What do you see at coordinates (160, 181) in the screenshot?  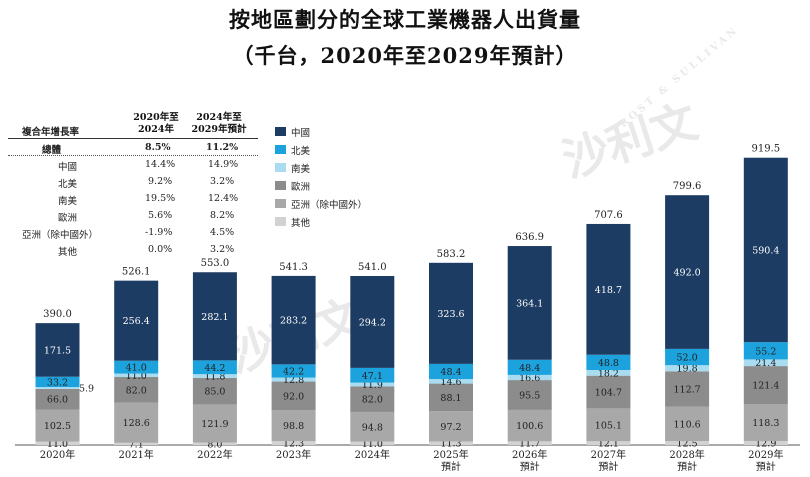 I see `cagr-row-v1: 9.2%` at bounding box center [160, 181].